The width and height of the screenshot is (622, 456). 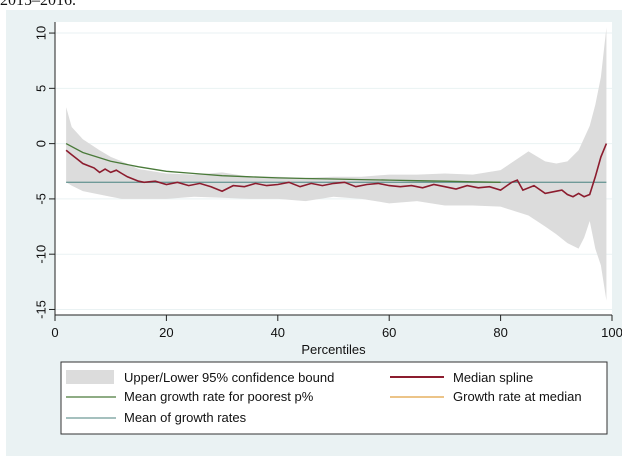 What do you see at coordinates (90, 377) in the screenshot?
I see `legend-swatch-confidence-band` at bounding box center [90, 377].